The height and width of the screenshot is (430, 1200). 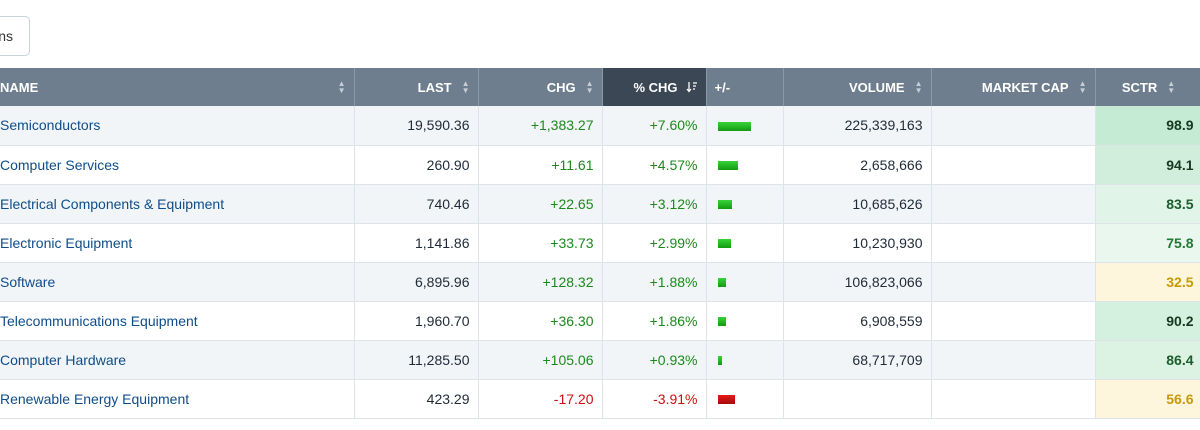 I want to click on cell-volume: 6,908,559, so click(x=857, y=321).